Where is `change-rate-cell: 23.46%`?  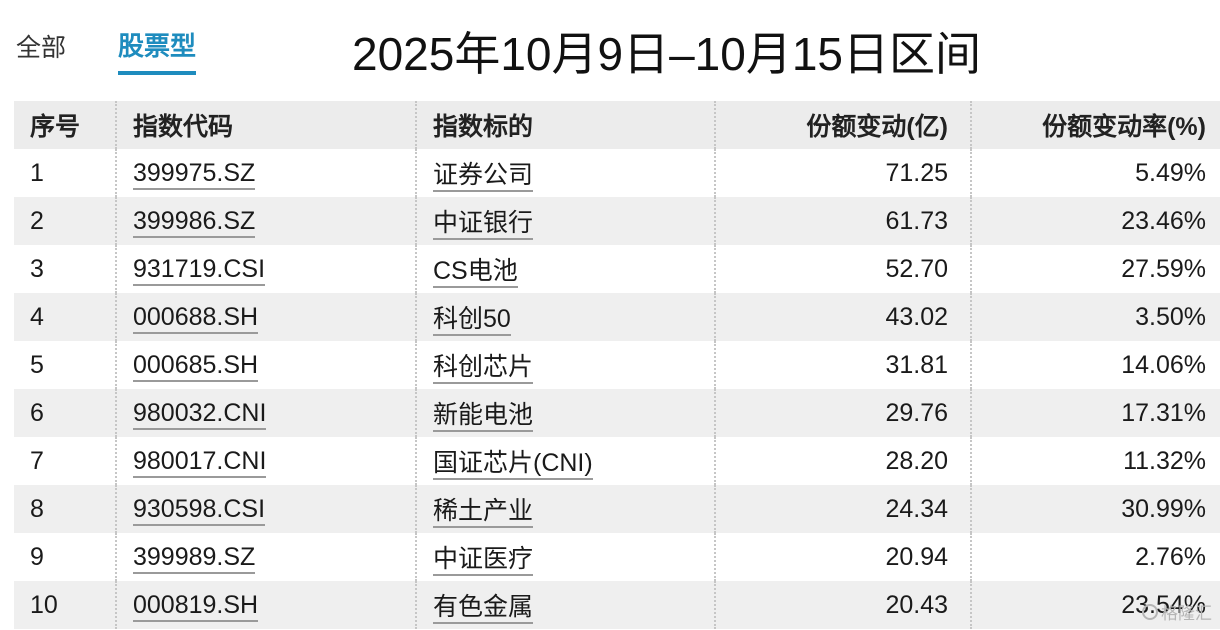
change-rate-cell: 23.46% is located at coordinates (1095, 221).